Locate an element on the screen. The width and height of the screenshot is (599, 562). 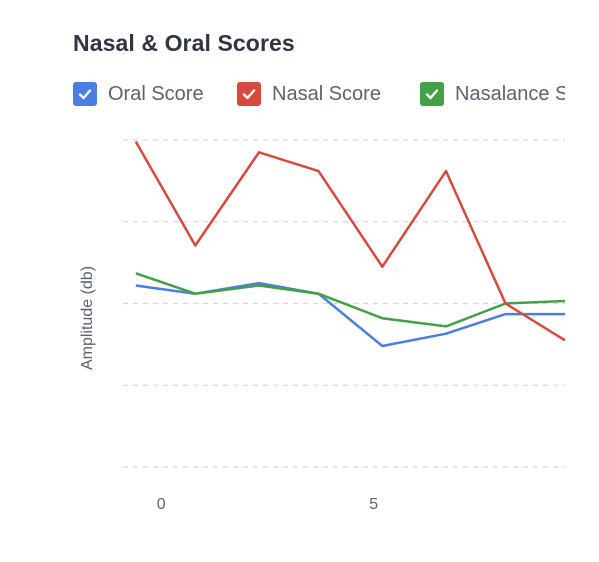
legend-item-nasalance-score: Nasalance Score is located at coordinates (492, 94).